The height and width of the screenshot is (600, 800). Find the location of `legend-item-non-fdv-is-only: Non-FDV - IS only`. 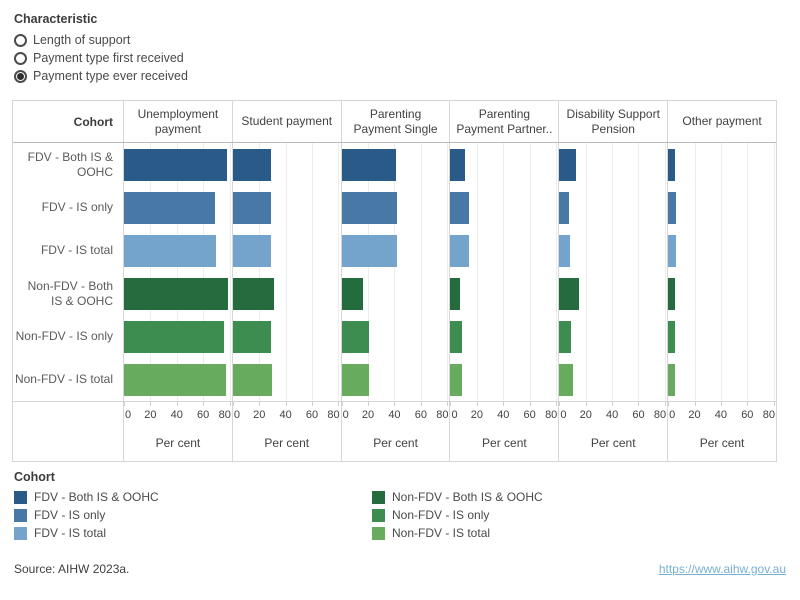

legend-item-non-fdv-is-only: Non-FDV - IS only is located at coordinates (457, 515).